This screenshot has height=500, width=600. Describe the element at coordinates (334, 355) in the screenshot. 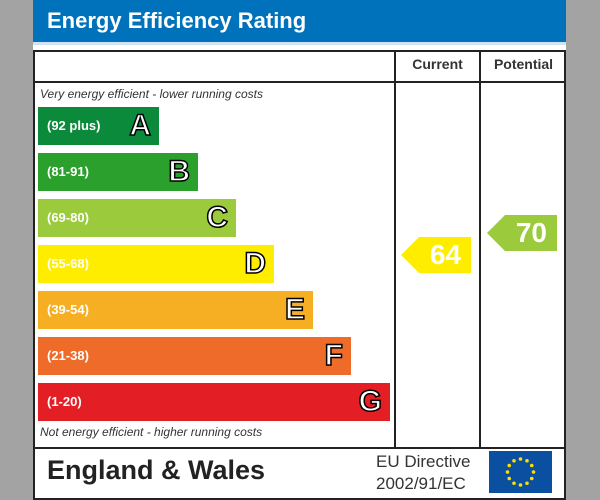

I see `band-letter: F` at that location.